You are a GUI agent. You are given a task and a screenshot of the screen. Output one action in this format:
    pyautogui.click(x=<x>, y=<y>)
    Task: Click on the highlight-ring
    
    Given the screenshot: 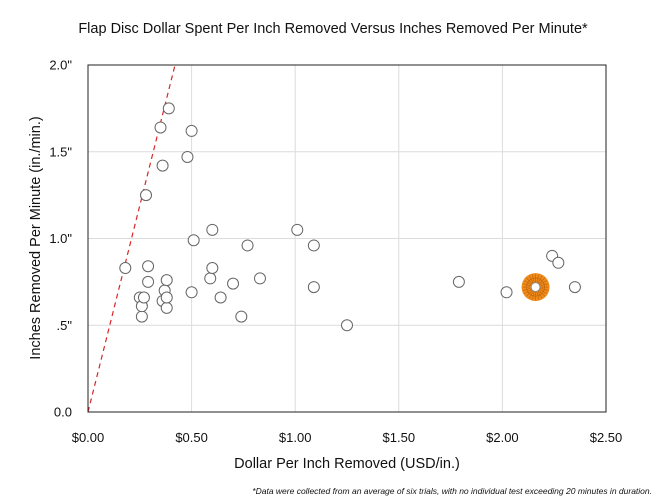 What is the action you would take?
    pyautogui.click(x=535, y=287)
    